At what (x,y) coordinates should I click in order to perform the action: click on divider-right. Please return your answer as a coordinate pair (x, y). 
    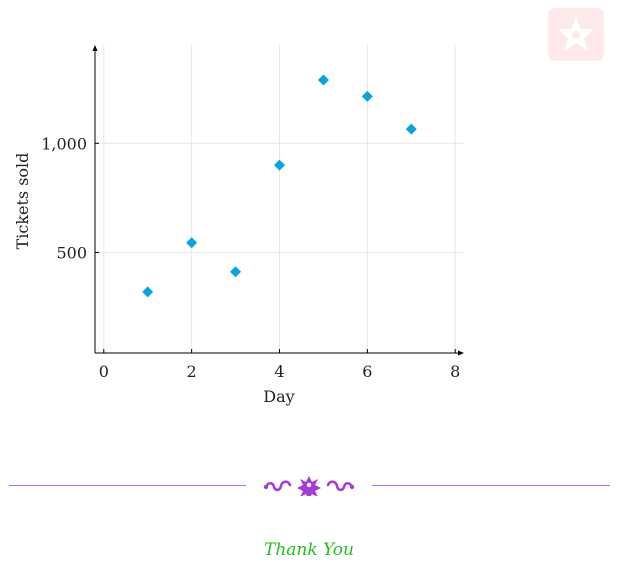
    Looking at the image, I should click on (491, 485).